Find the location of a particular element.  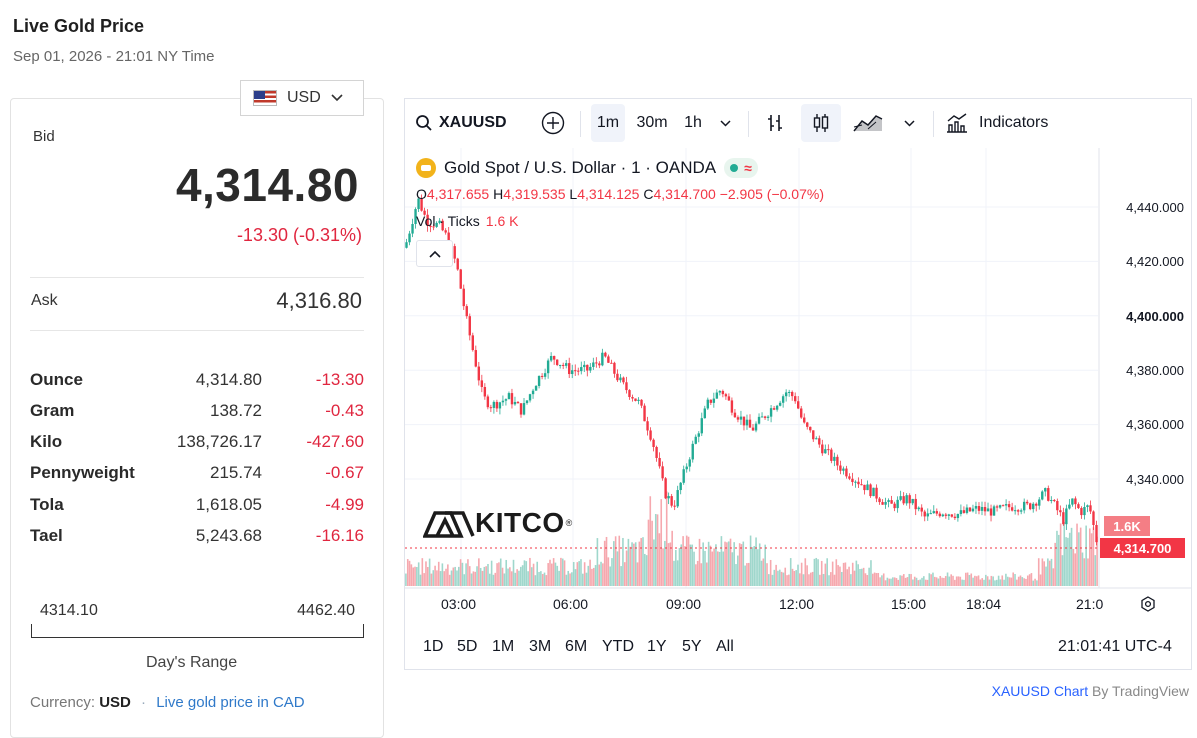

x-tick-label: 03:00 is located at coordinates (459, 604).